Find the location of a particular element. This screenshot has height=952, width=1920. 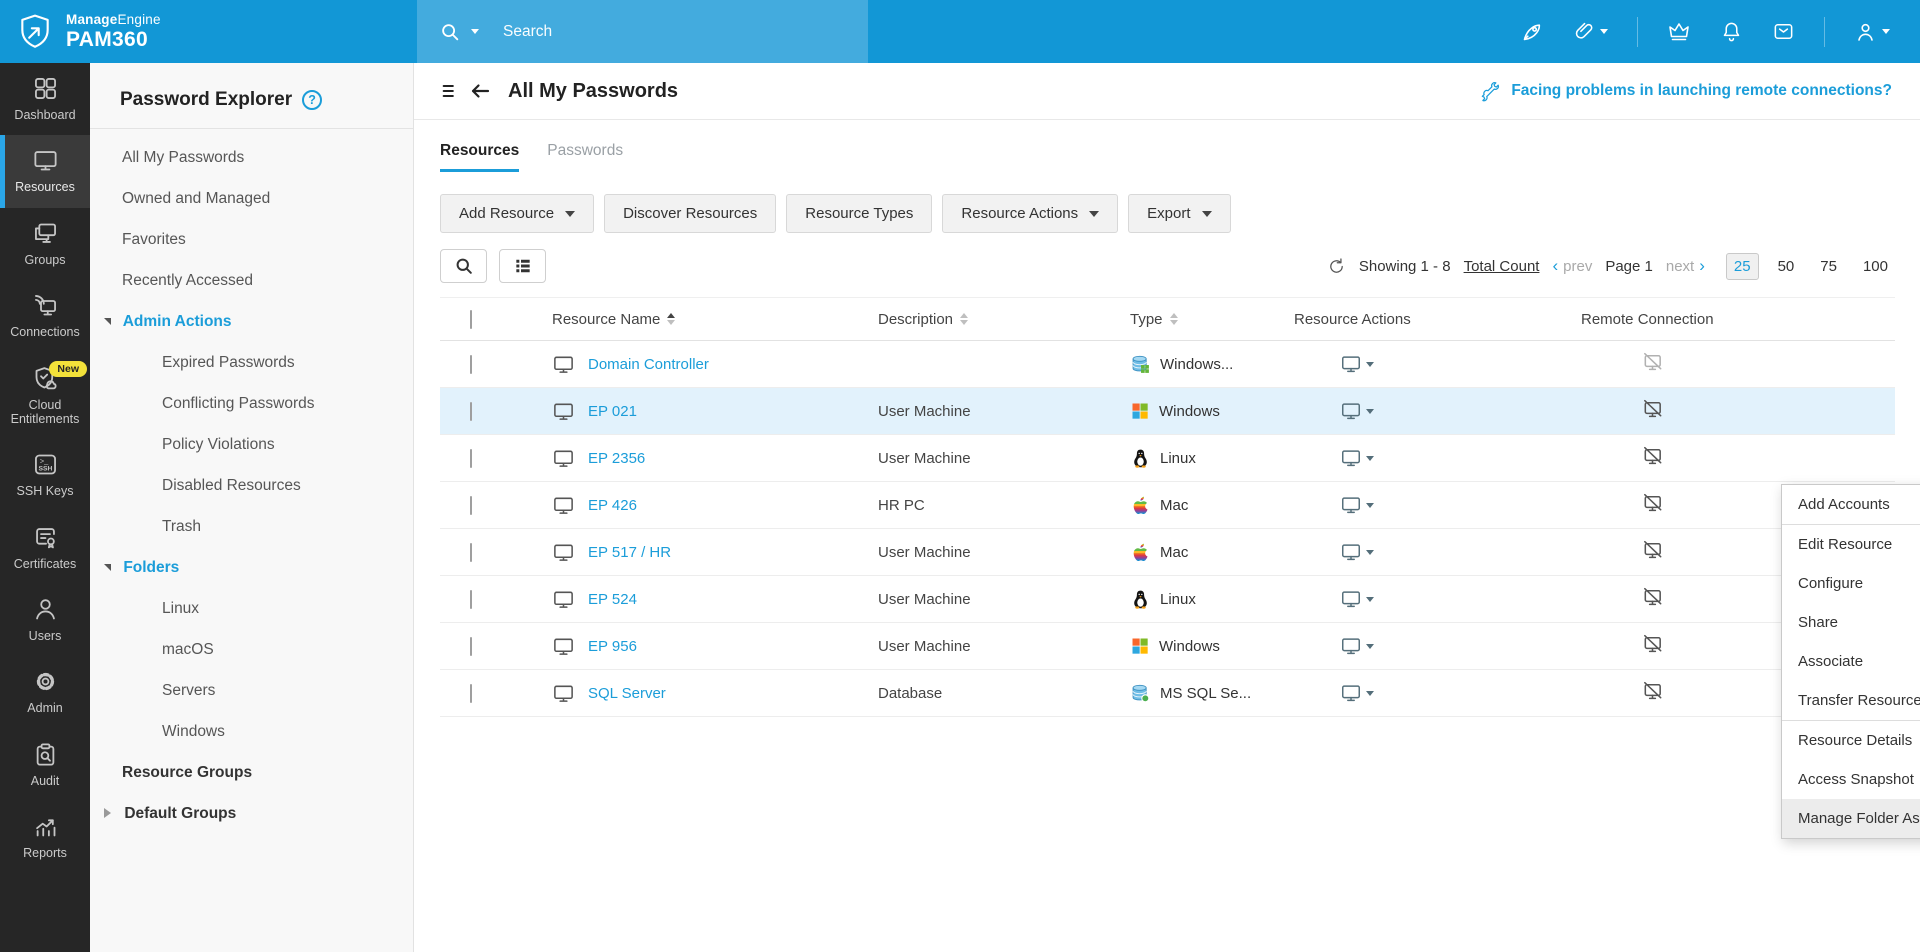

help-icon: ? is located at coordinates (312, 100).